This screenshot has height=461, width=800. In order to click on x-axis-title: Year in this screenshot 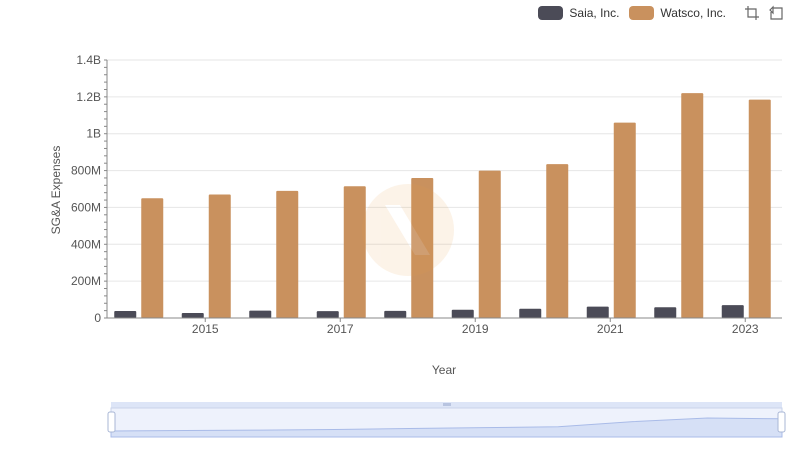, I will do `click(444, 370)`.